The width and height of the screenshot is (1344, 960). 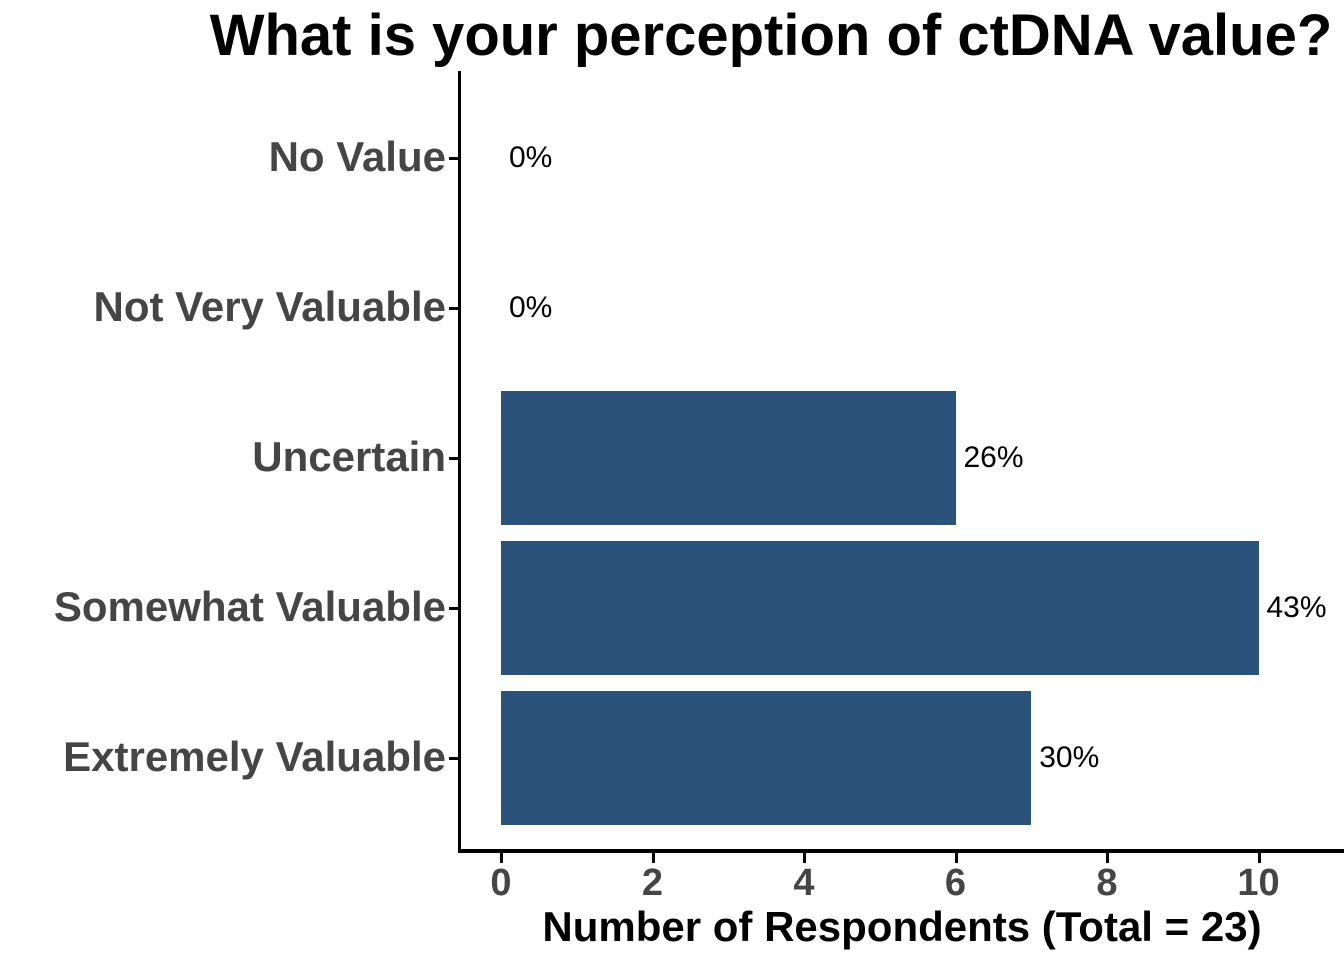 I want to click on x-axis-tick-label: 2, so click(x=652, y=883).